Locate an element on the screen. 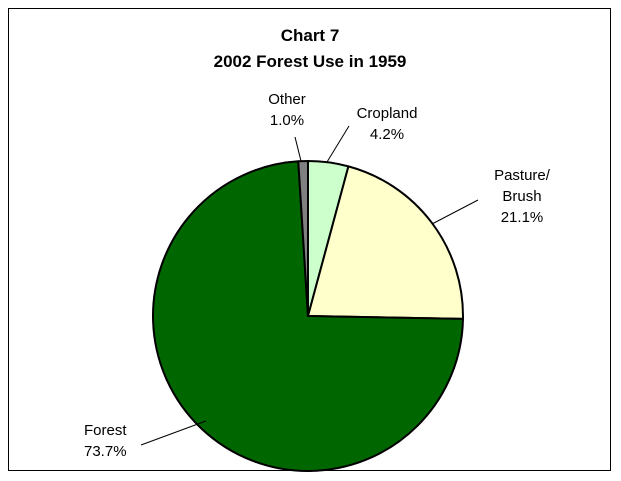  leader-line-forest is located at coordinates (173, 433).